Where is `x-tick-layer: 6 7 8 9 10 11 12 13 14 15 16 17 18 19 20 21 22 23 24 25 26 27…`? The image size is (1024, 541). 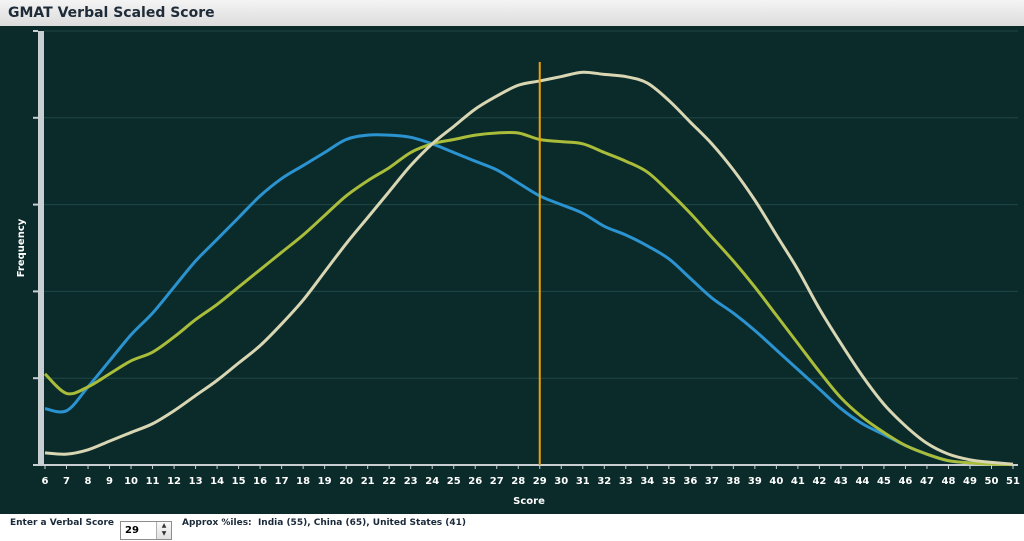
x-tick-layer: 6 7 8 9 10 11 12 13 14 15 16 17 18 19 20 21 22 23 24 25 26 27… is located at coordinates (531, 476).